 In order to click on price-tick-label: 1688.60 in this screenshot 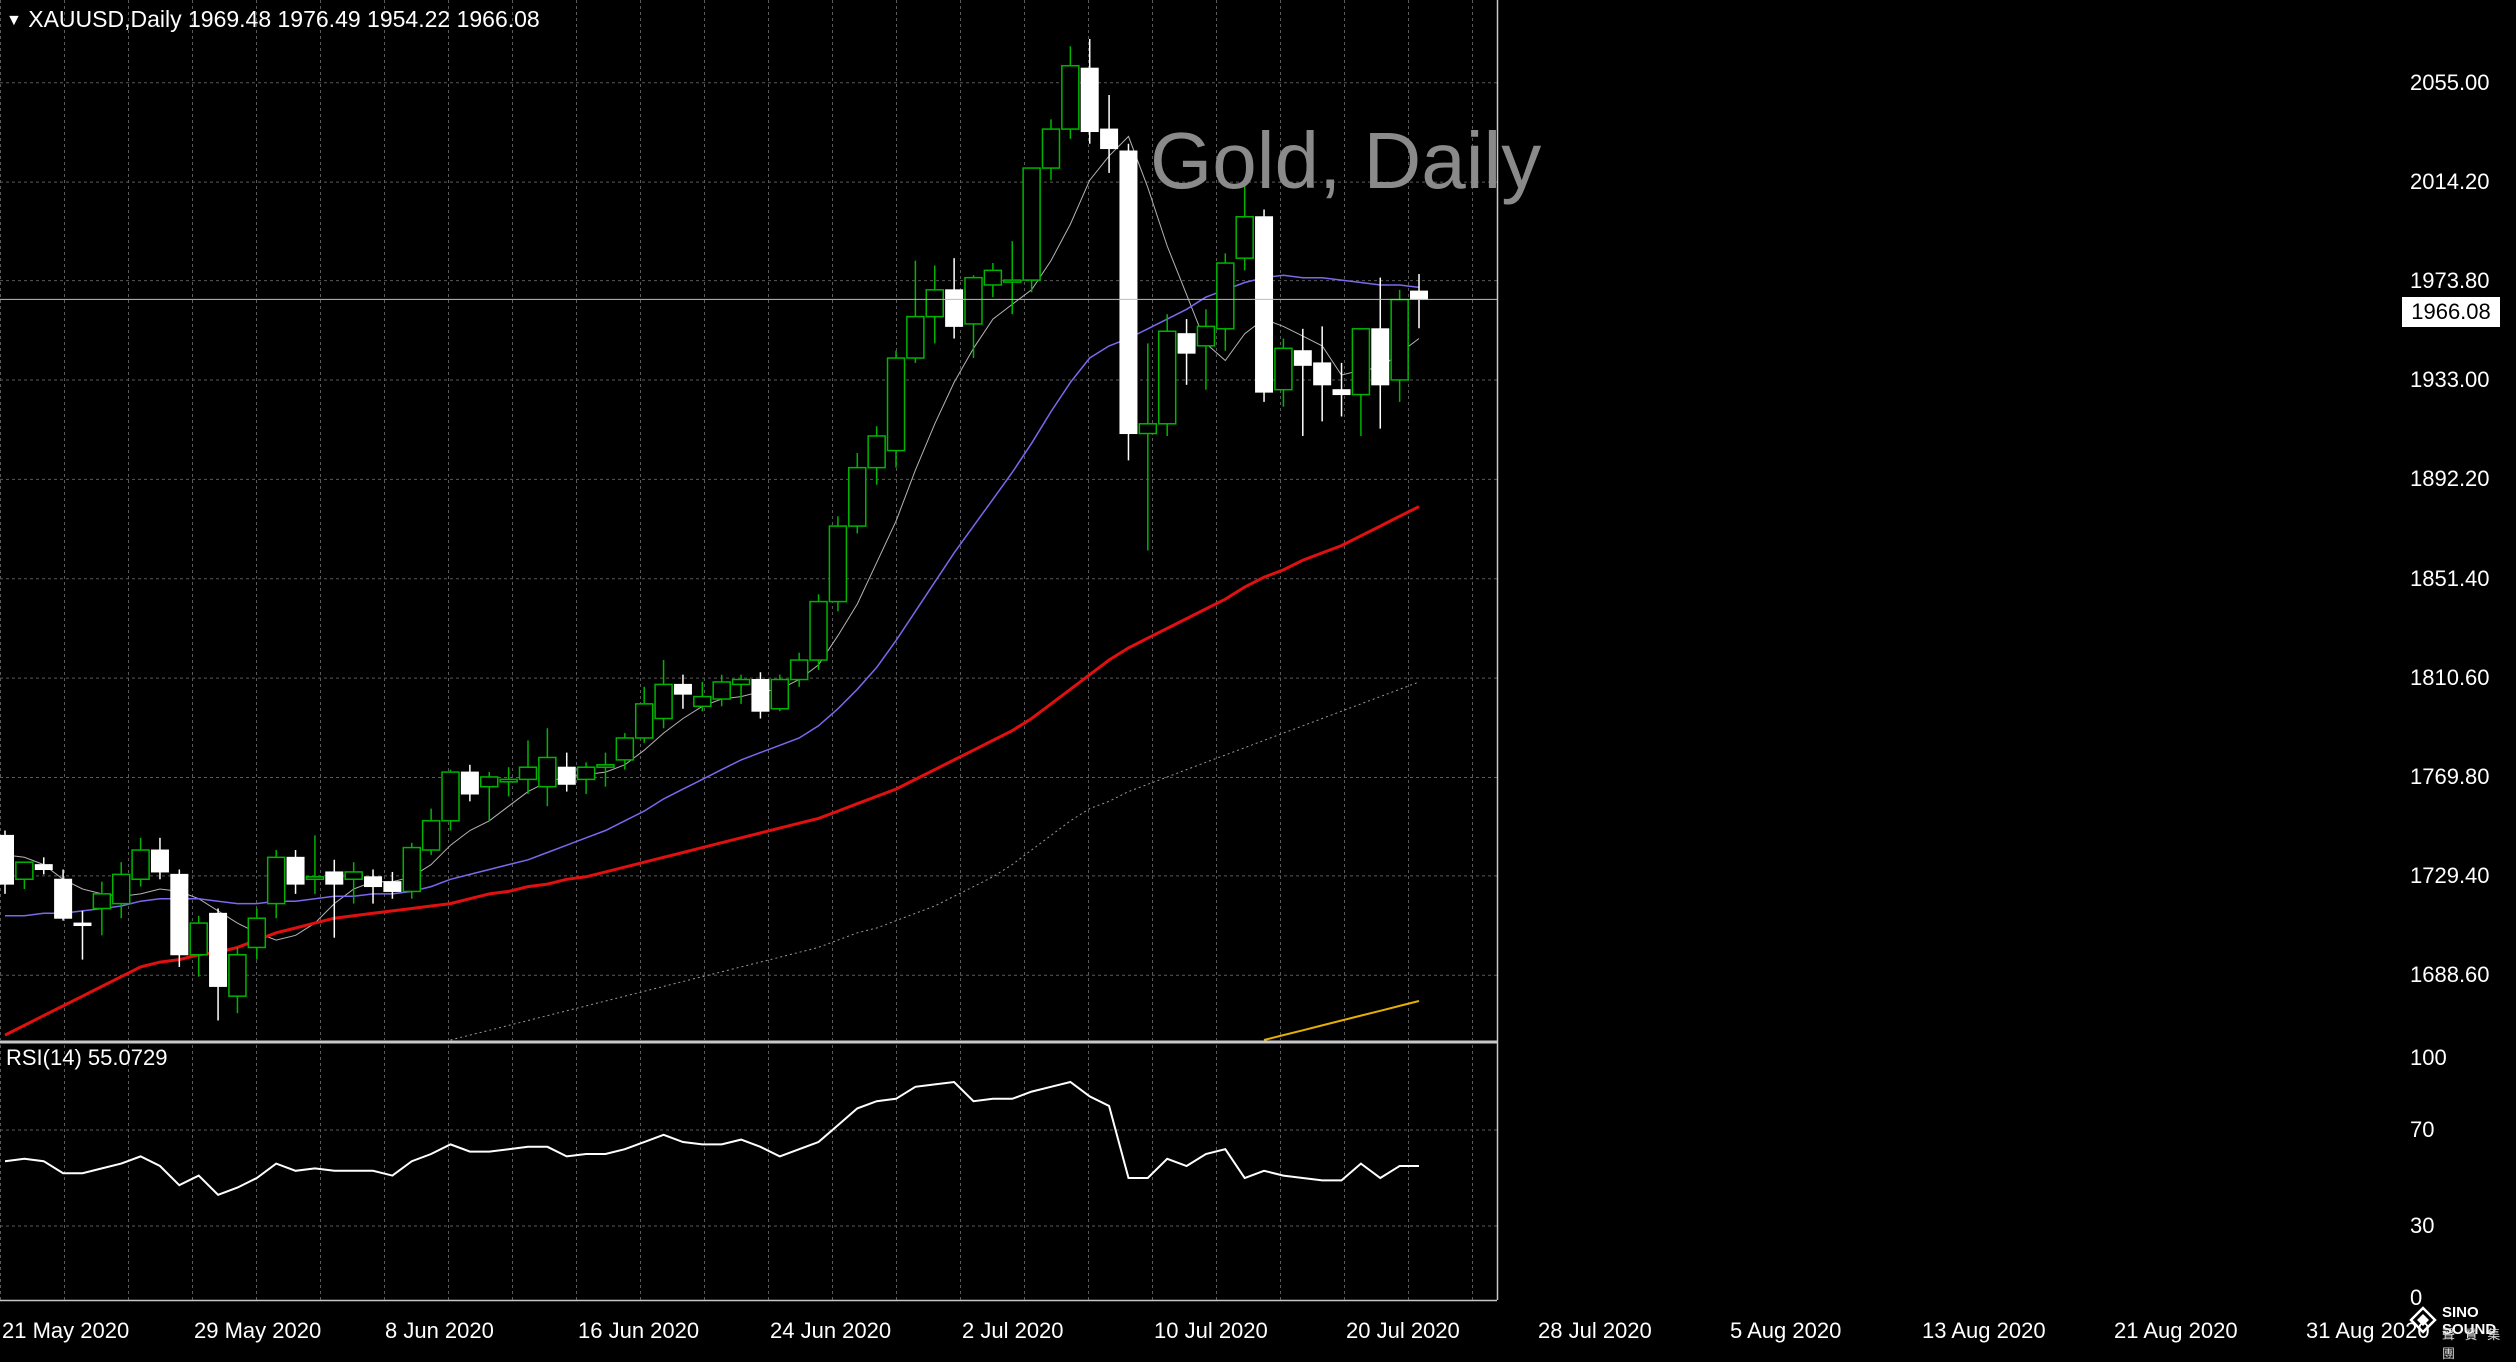, I will do `click(2450, 975)`.